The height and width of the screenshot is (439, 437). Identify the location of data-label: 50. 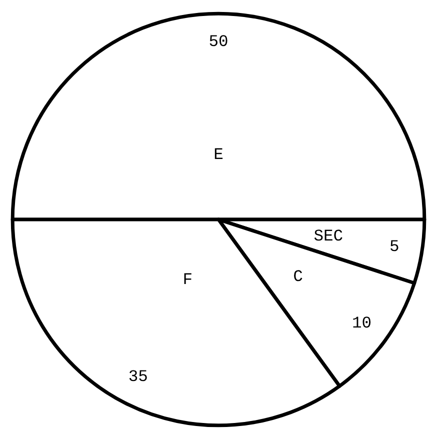
(218, 42).